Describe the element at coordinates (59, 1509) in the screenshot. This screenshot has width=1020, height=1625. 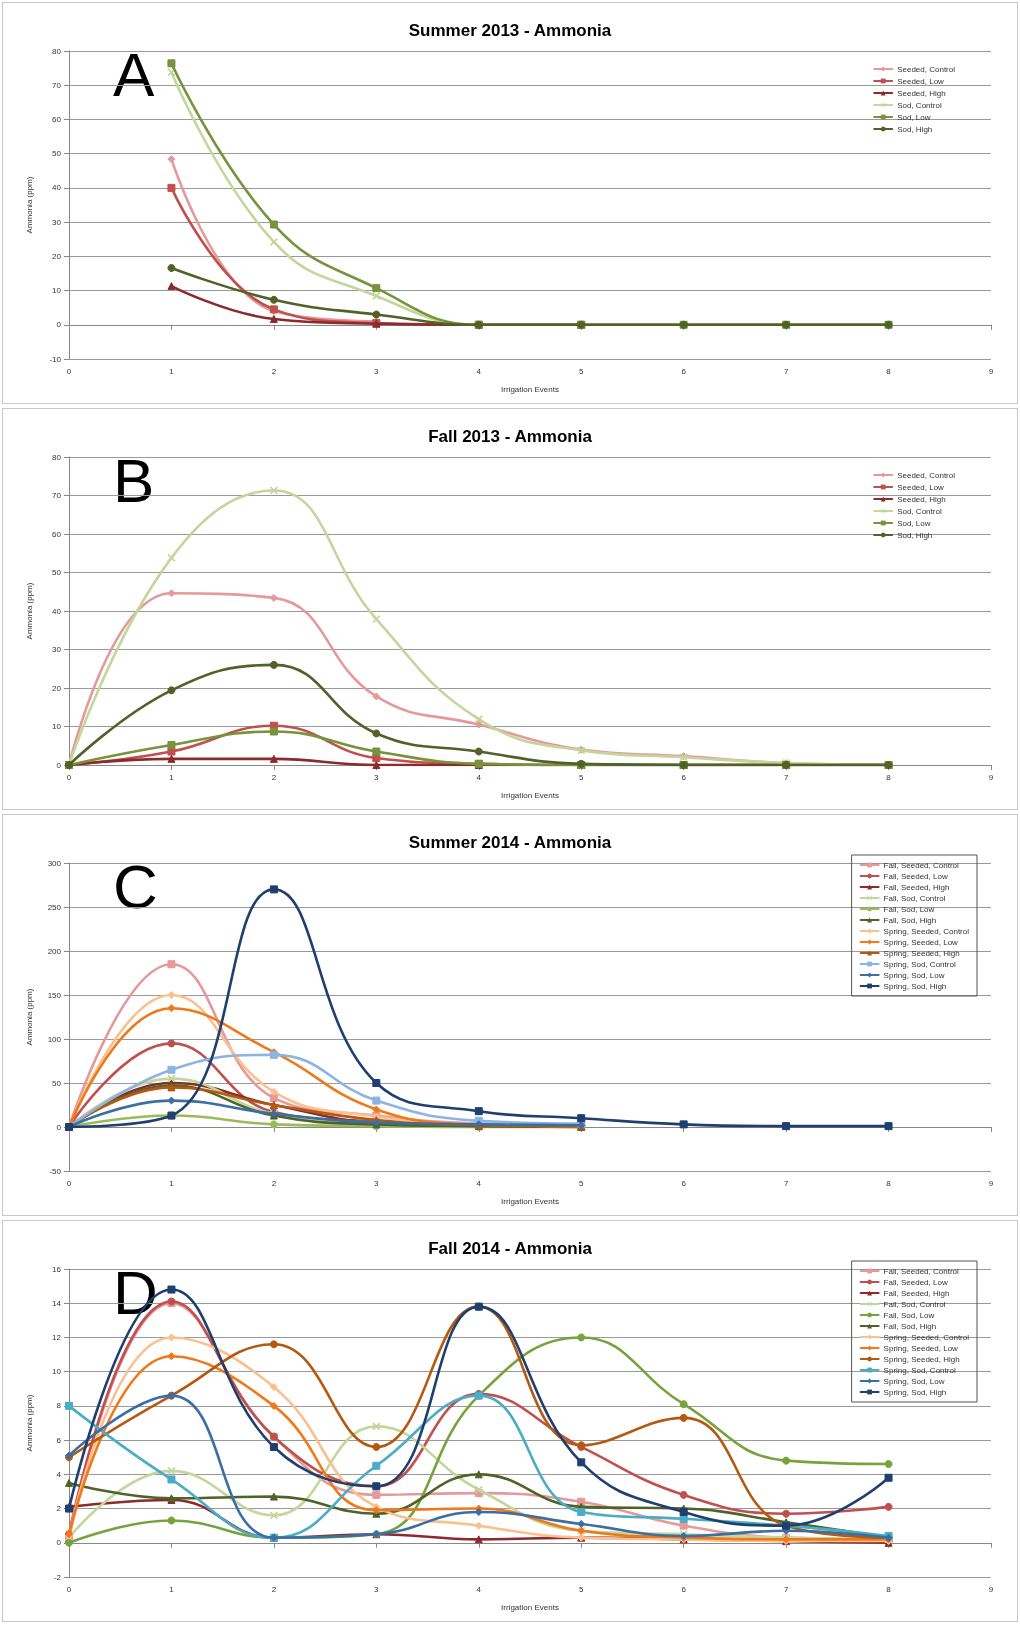
I see `y-tick-label: 2` at that location.